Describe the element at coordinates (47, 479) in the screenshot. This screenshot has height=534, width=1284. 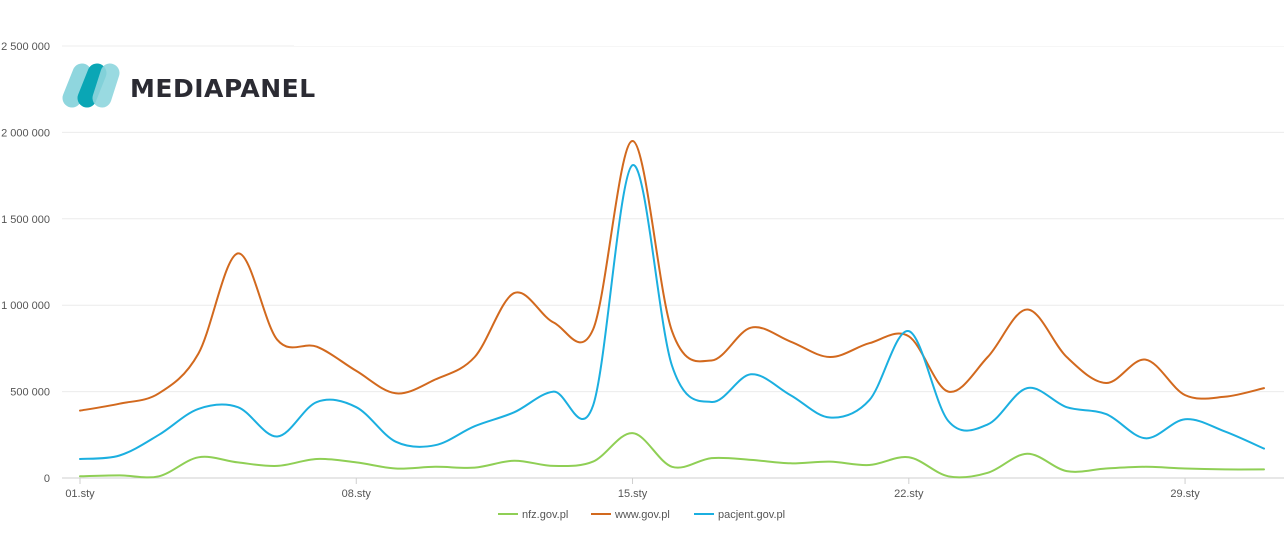
I see `y-tick-label: 0` at that location.